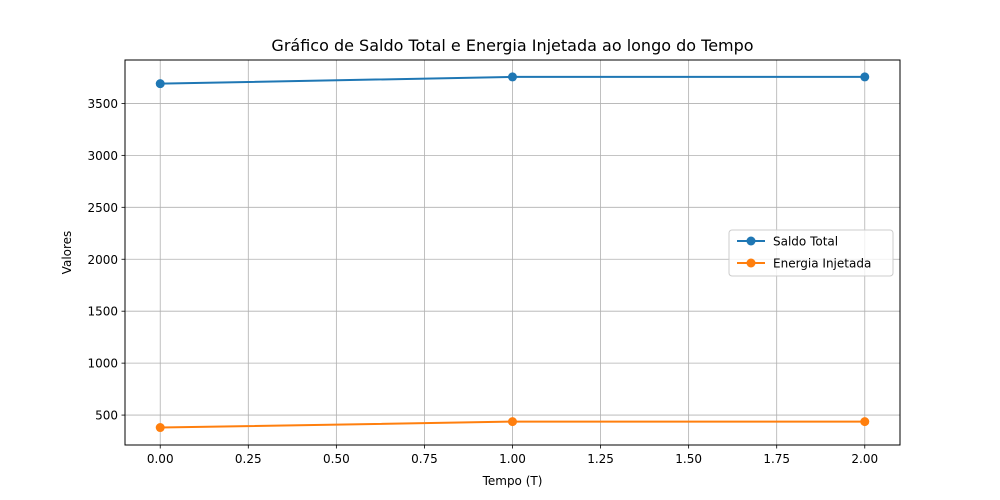  What do you see at coordinates (67, 253) in the screenshot?
I see `y-axis-label: Valores` at bounding box center [67, 253].